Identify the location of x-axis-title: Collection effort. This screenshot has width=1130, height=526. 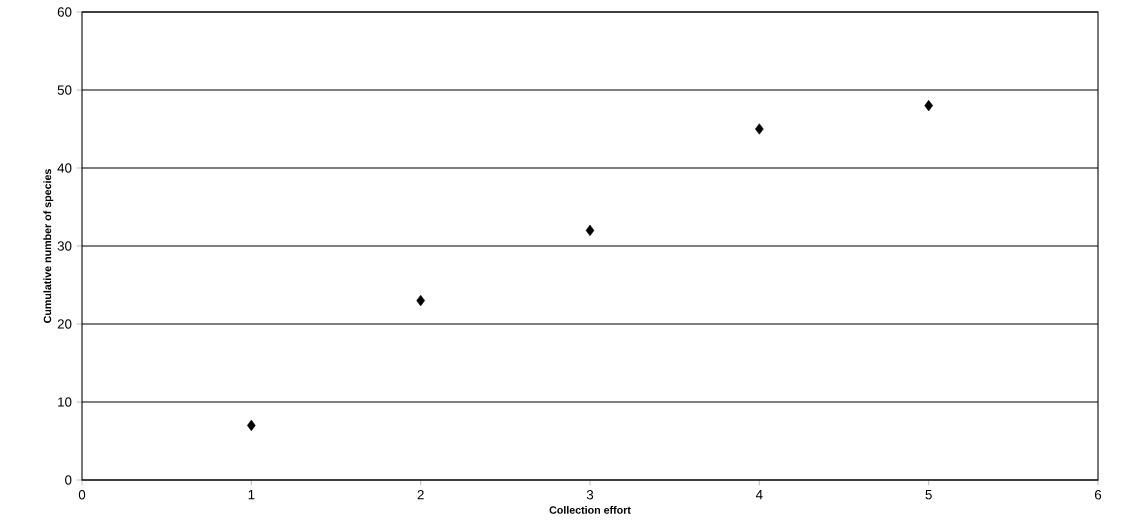
(590, 509).